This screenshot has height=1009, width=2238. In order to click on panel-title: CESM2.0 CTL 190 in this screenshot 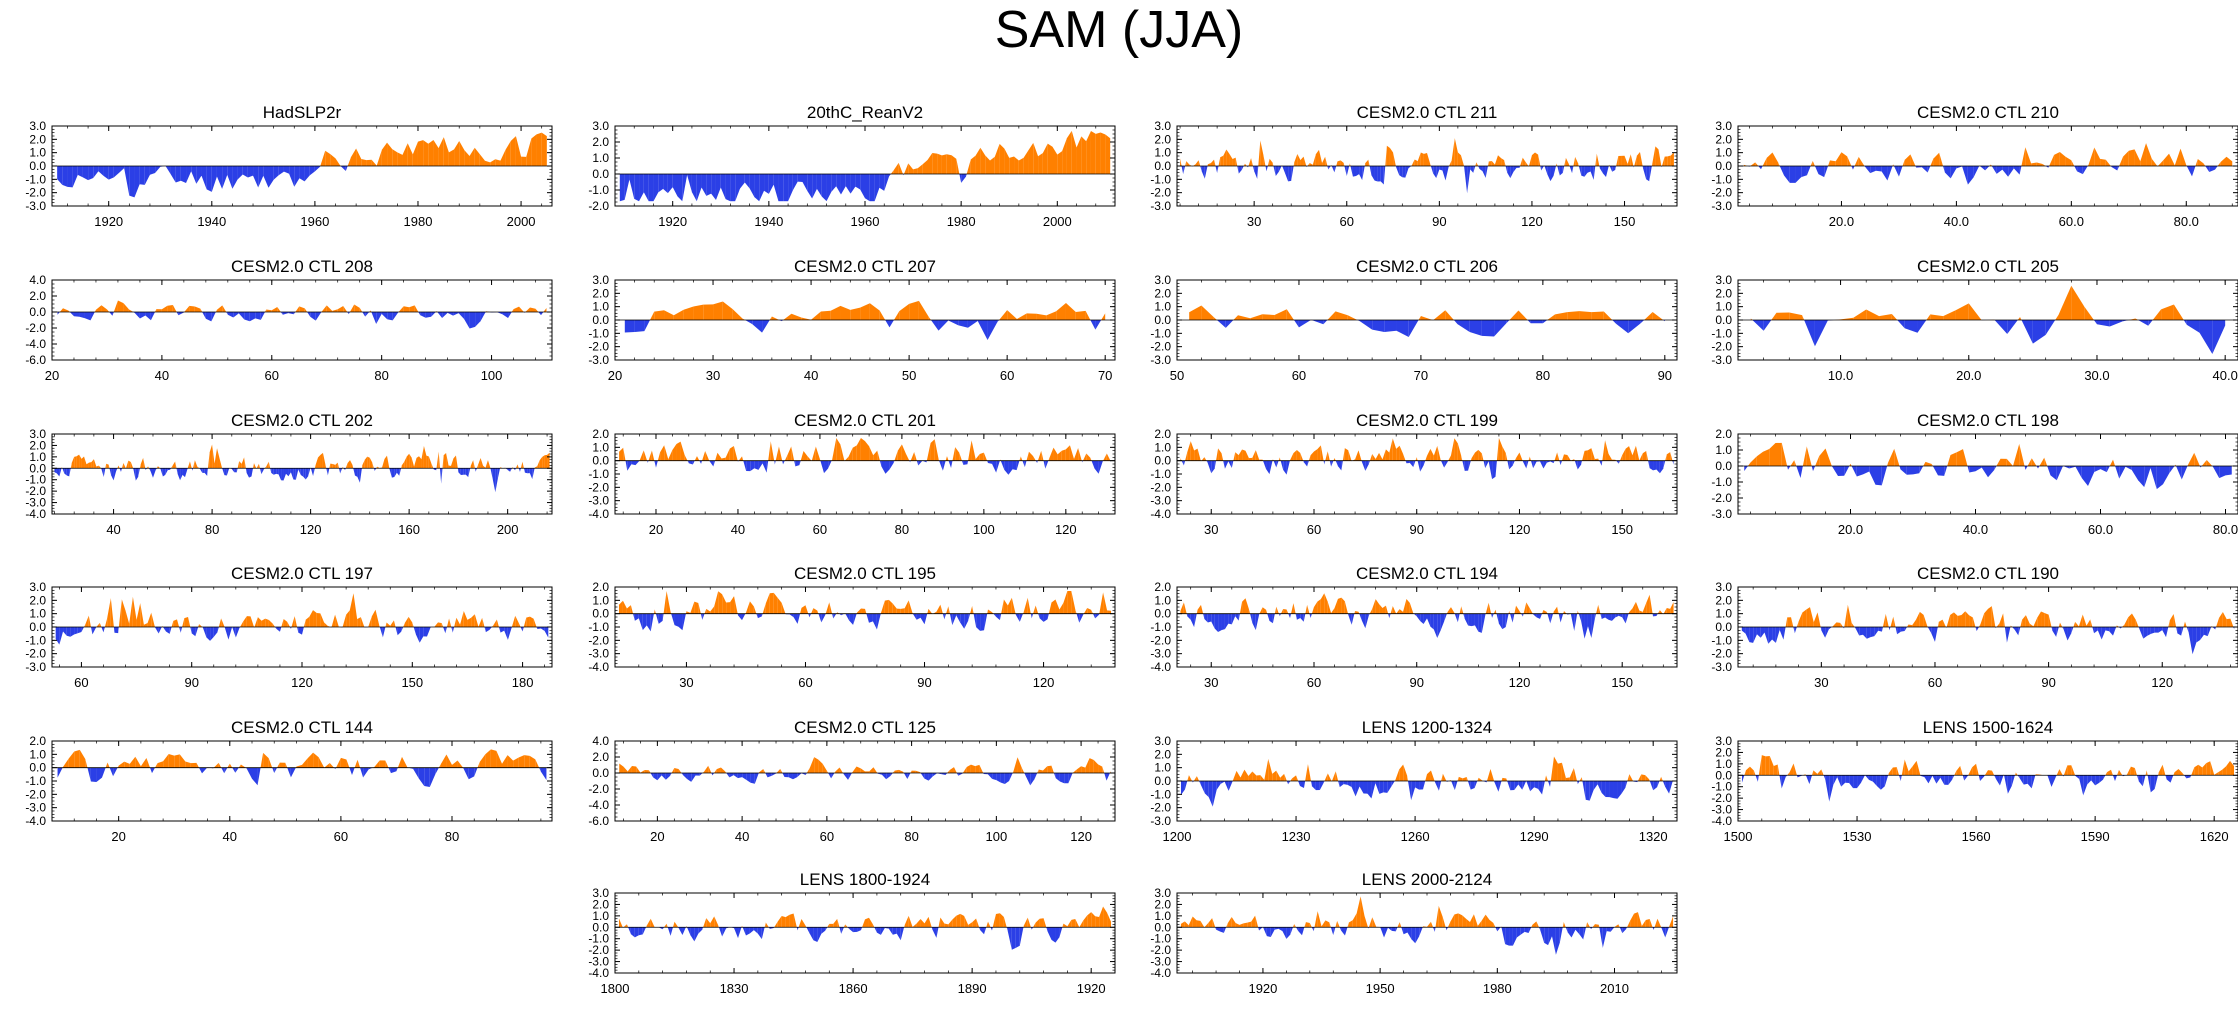, I will do `click(1988, 573)`.